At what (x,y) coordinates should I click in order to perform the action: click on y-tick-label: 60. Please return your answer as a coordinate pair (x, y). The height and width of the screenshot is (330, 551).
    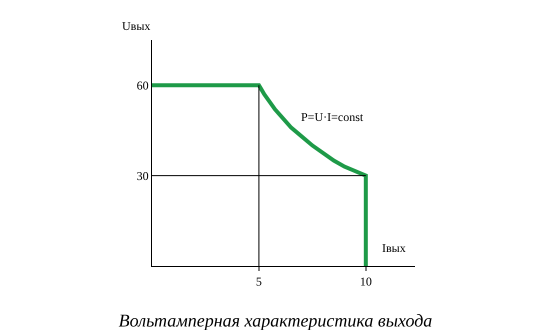
    Looking at the image, I should click on (142, 85).